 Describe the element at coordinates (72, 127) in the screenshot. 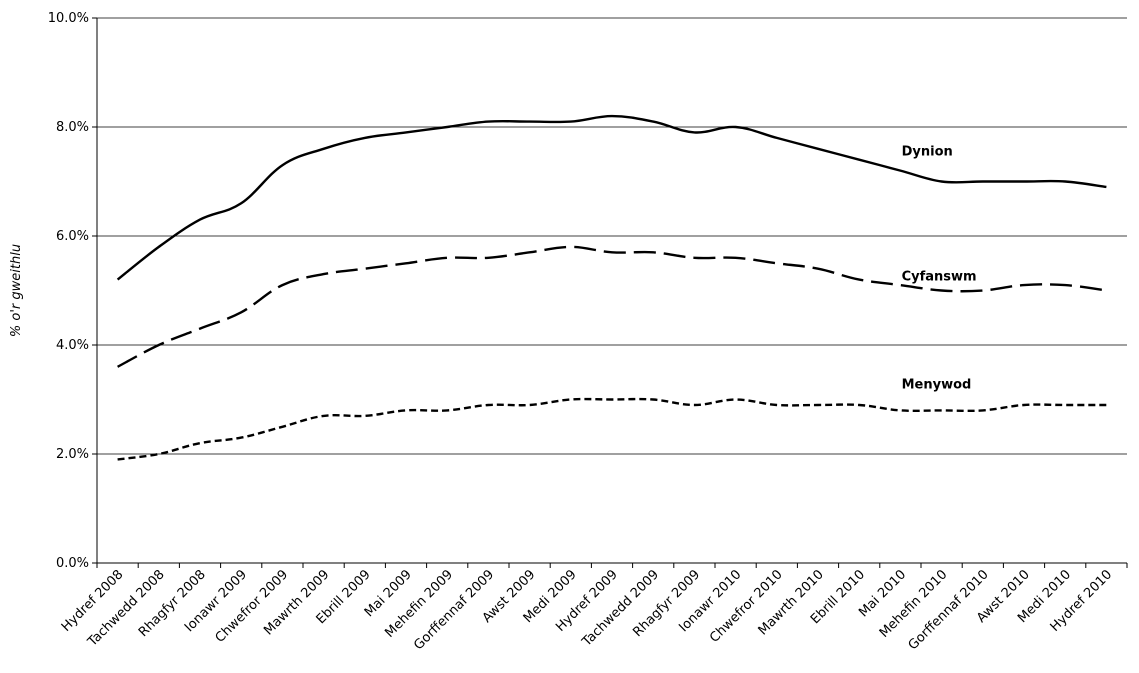

I see `y-tick-label: 8.0%` at that location.